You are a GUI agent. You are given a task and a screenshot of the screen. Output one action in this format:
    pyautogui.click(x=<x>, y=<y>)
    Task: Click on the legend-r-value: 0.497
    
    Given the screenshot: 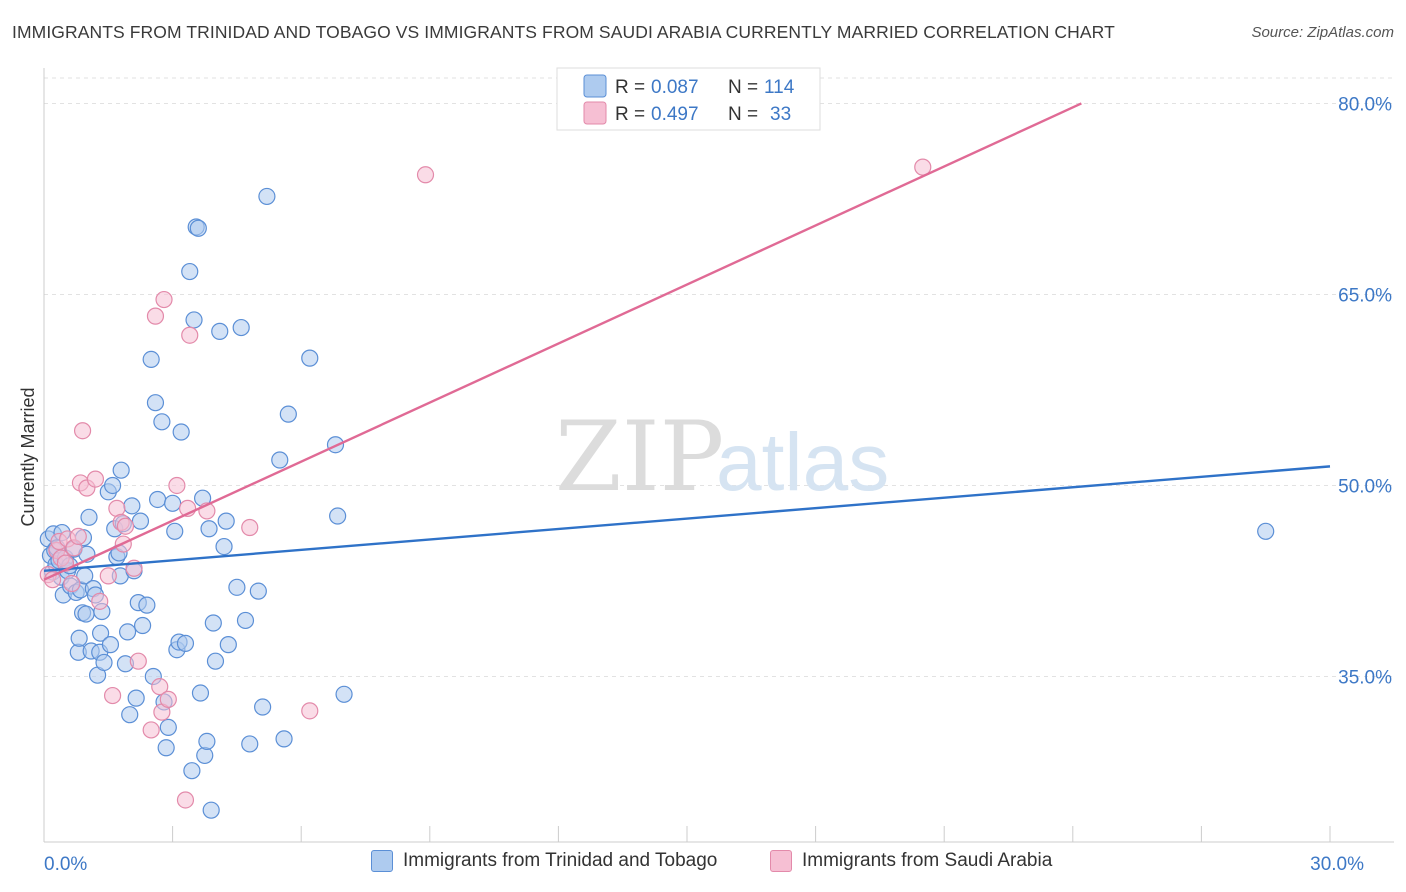 What is the action you would take?
    pyautogui.click(x=675, y=114)
    